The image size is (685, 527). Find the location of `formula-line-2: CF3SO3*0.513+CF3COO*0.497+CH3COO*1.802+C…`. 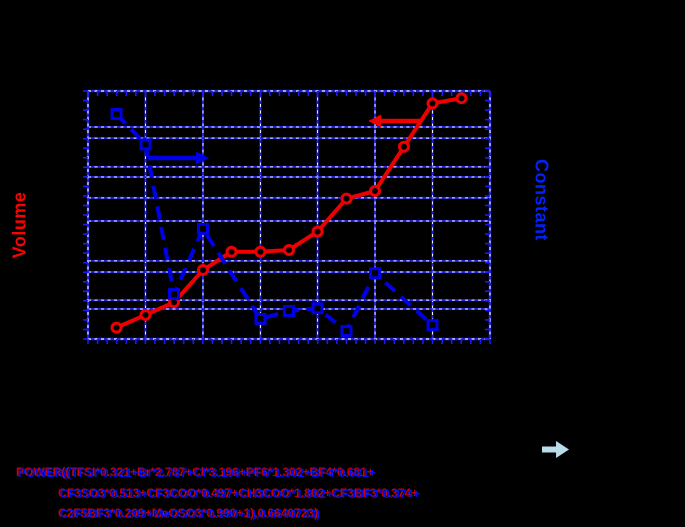

formula-line-2: CF3SO3*0.513+CF3COO*0.497+CH3COO*1.802+C… is located at coordinates (240, 493).